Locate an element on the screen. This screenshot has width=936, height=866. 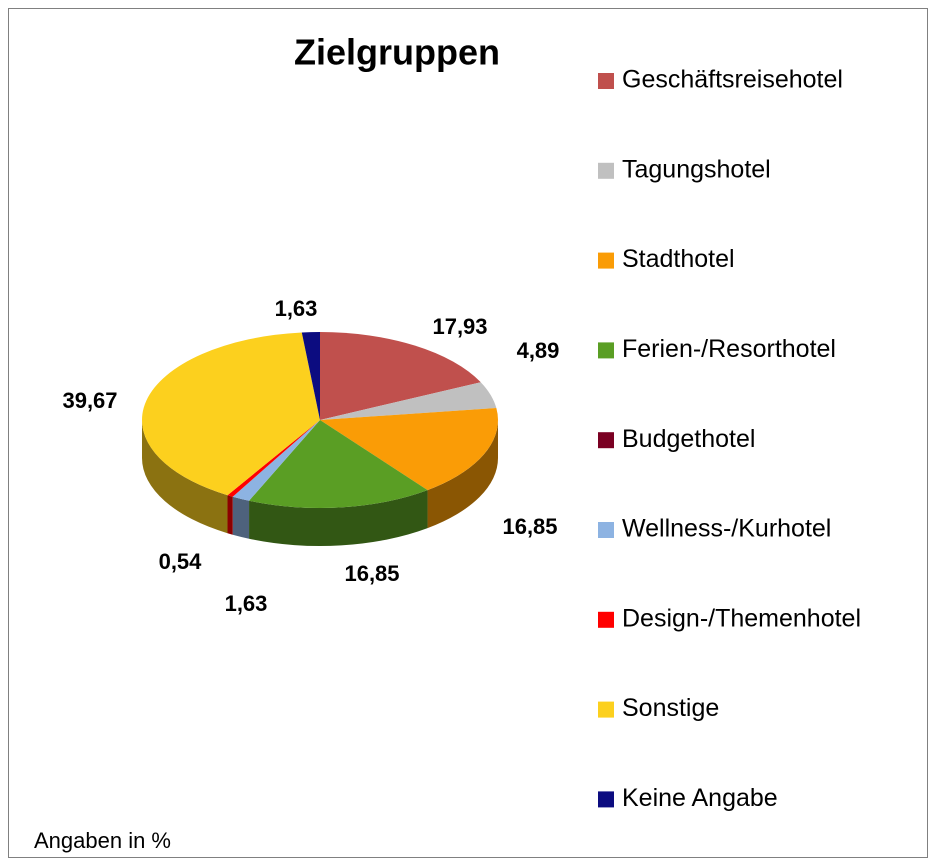
legend-label: Wellness-/Kurhotel is located at coordinates (726, 529).